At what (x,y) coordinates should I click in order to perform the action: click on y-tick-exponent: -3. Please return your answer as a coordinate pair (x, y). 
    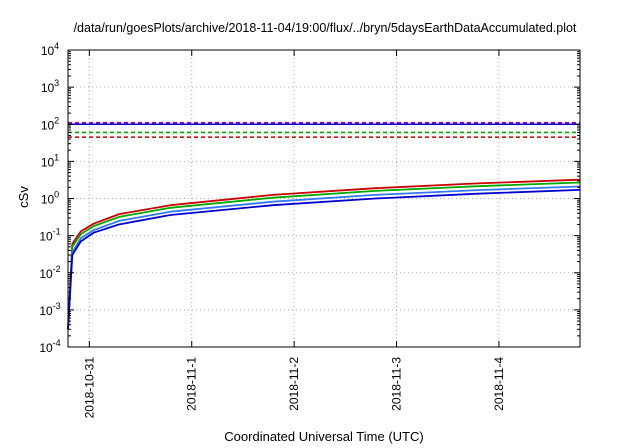
    Looking at the image, I should click on (57, 306).